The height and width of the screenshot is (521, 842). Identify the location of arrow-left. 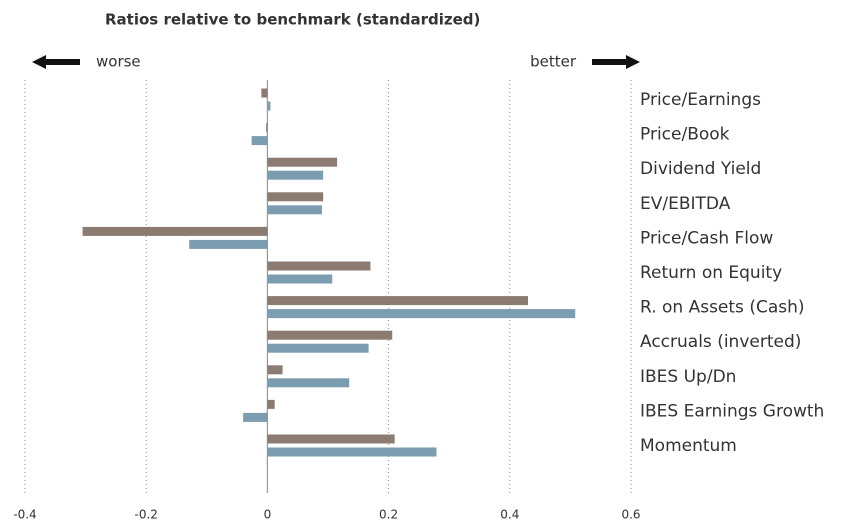
(56, 62).